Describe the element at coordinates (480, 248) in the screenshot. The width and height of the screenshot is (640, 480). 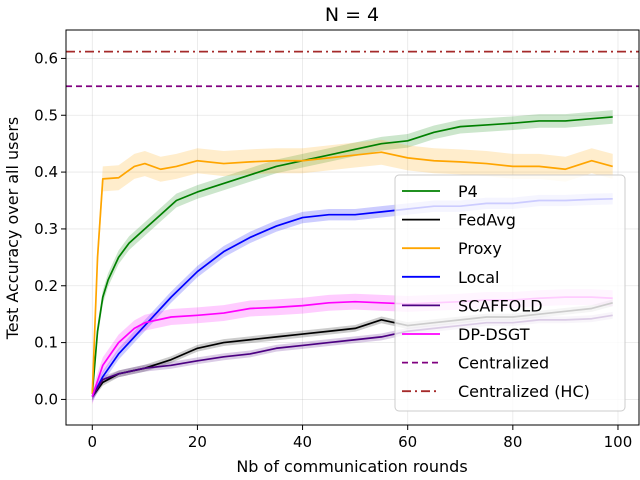
I see `legend-label-proxy: Proxy` at that location.